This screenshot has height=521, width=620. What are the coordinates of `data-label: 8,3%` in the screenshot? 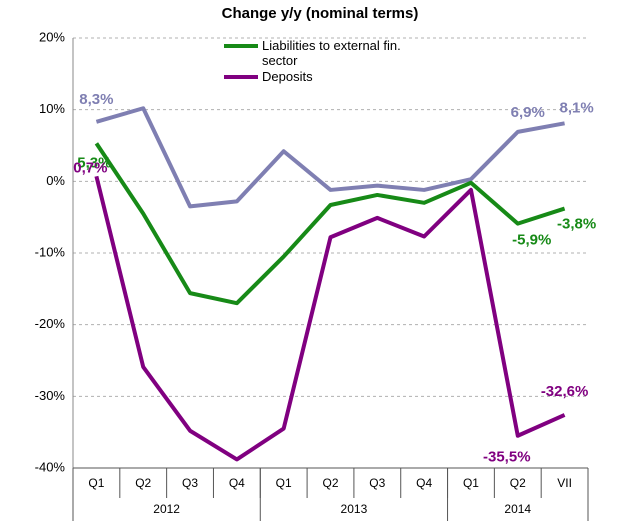 It's located at (96, 99).